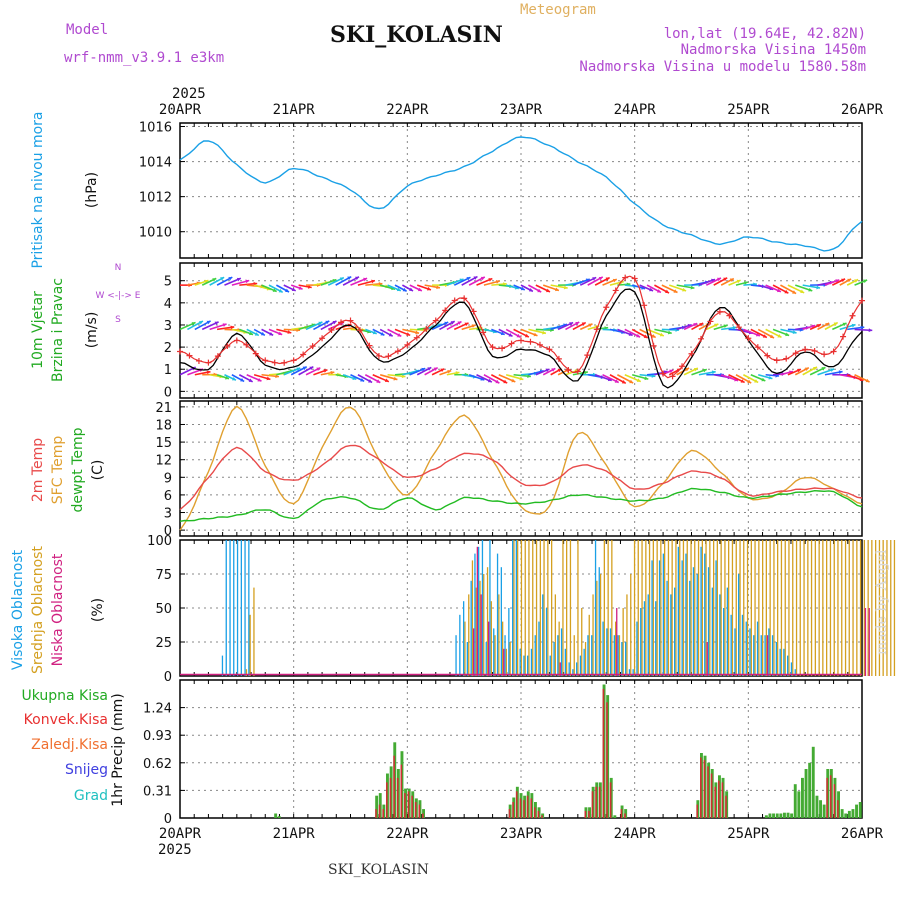 This screenshot has height=900, width=900. I want to click on legend-hail: Grad, so click(91, 796).